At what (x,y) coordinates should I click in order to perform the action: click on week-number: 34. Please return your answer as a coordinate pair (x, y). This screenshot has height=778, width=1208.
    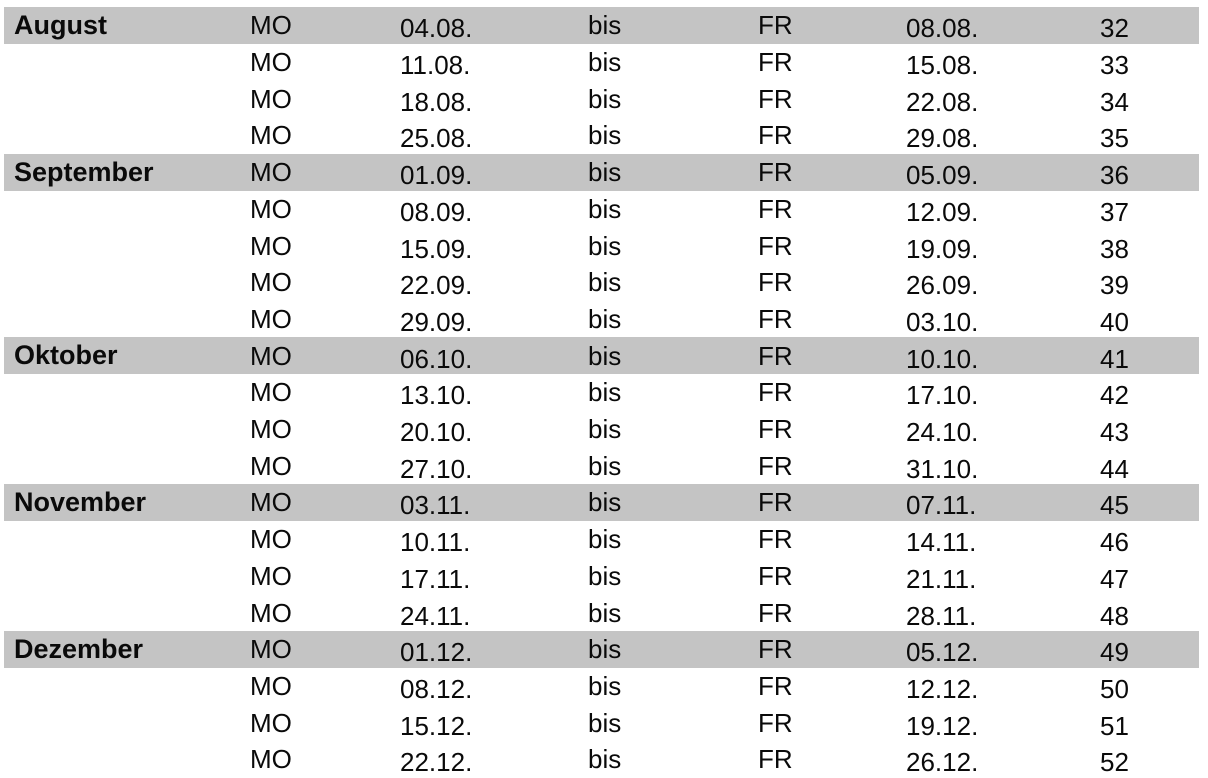
    Looking at the image, I should click on (1114, 101).